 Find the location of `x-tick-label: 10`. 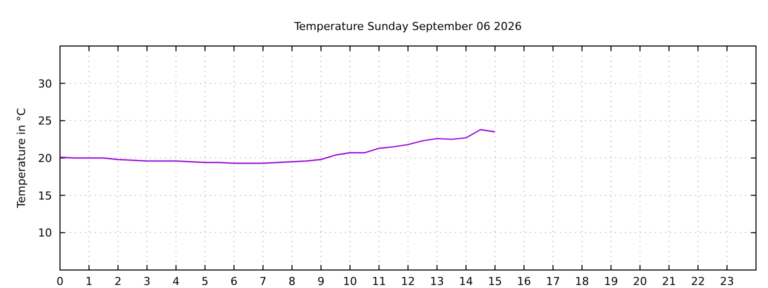

x-tick-label: 10 is located at coordinates (350, 281).